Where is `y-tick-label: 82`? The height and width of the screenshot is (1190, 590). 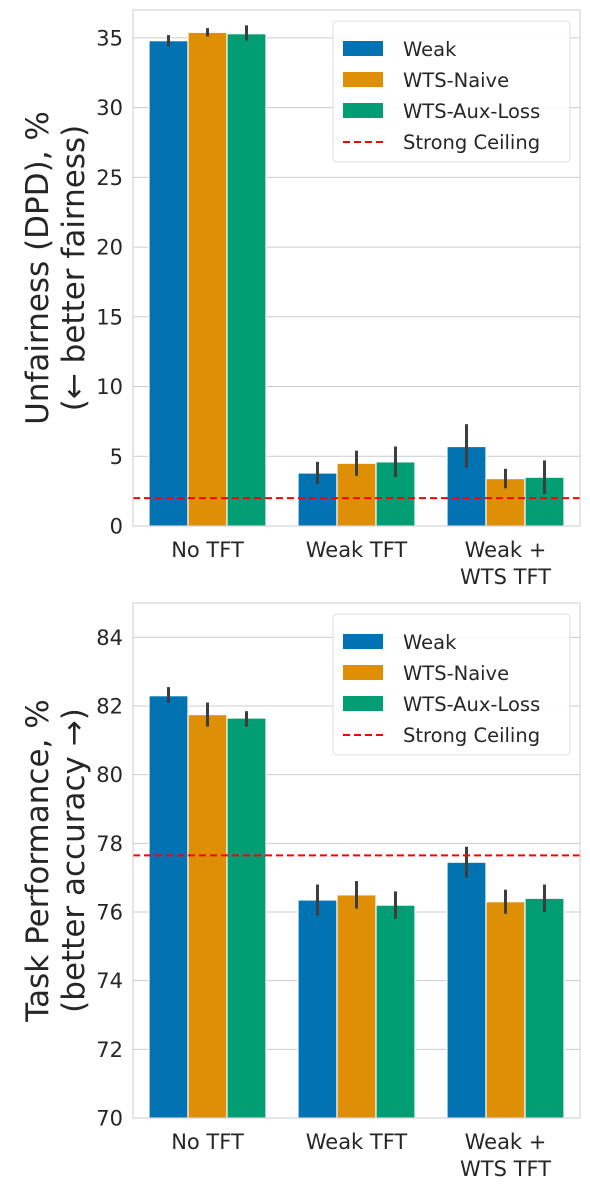 y-tick-label: 82 is located at coordinates (109, 707).